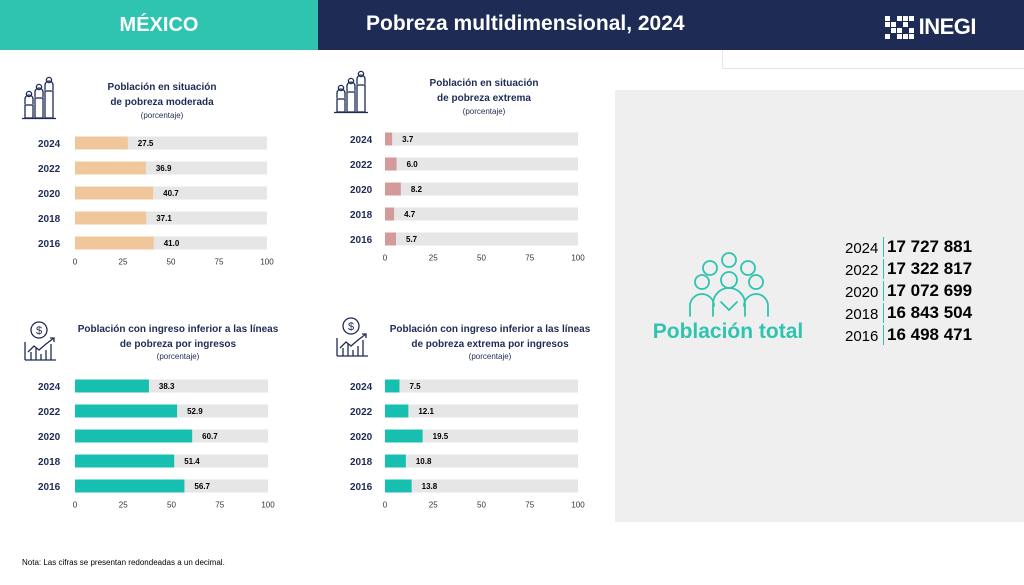  Describe the element at coordinates (930, 268) in the screenshot. I see `total-value: 17 322 817` at that location.